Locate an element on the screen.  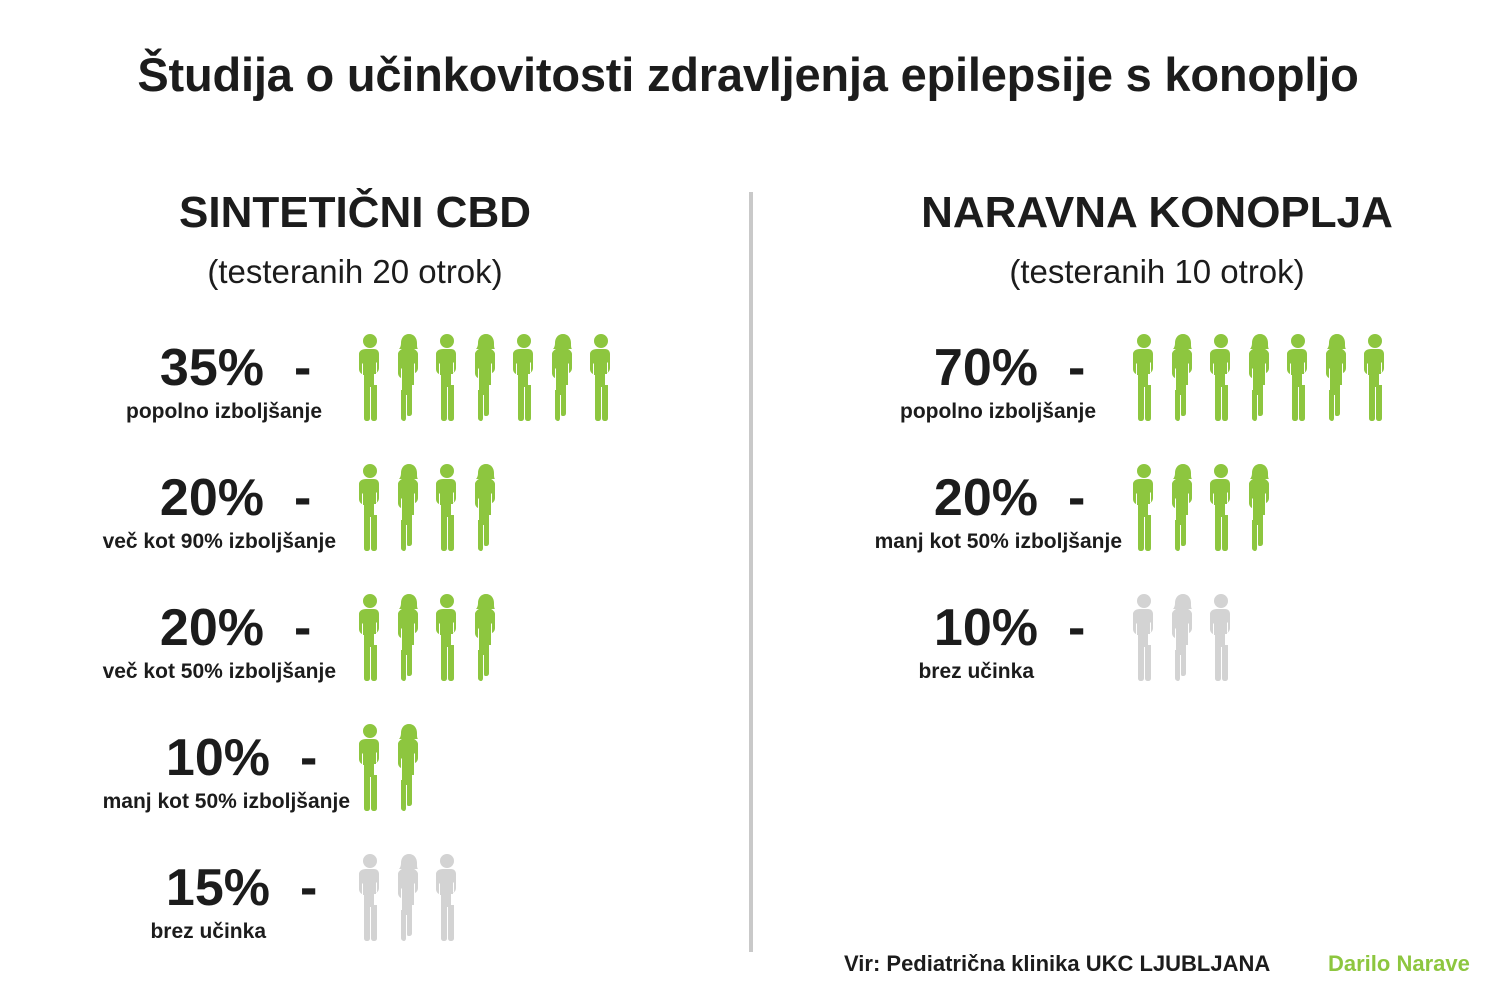
row-text-synthetic-4: 10% - manj kot 50% izboljšanje is located at coordinates (178, 772).